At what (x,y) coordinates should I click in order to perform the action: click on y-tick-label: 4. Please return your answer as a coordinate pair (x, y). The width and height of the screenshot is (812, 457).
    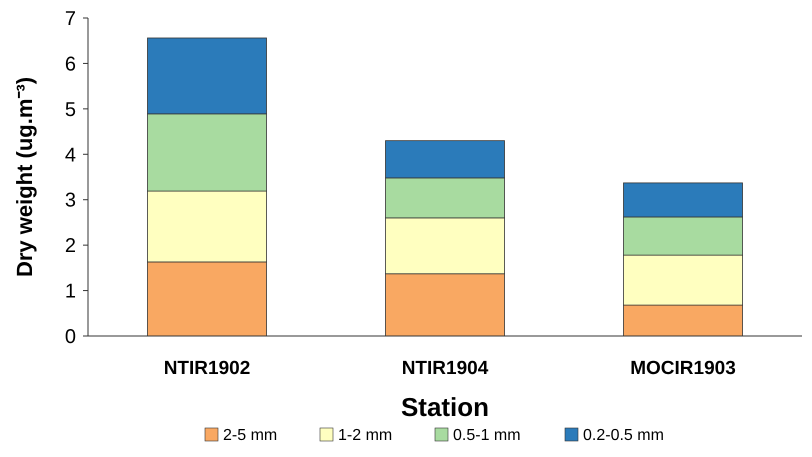
    Looking at the image, I should click on (70, 155).